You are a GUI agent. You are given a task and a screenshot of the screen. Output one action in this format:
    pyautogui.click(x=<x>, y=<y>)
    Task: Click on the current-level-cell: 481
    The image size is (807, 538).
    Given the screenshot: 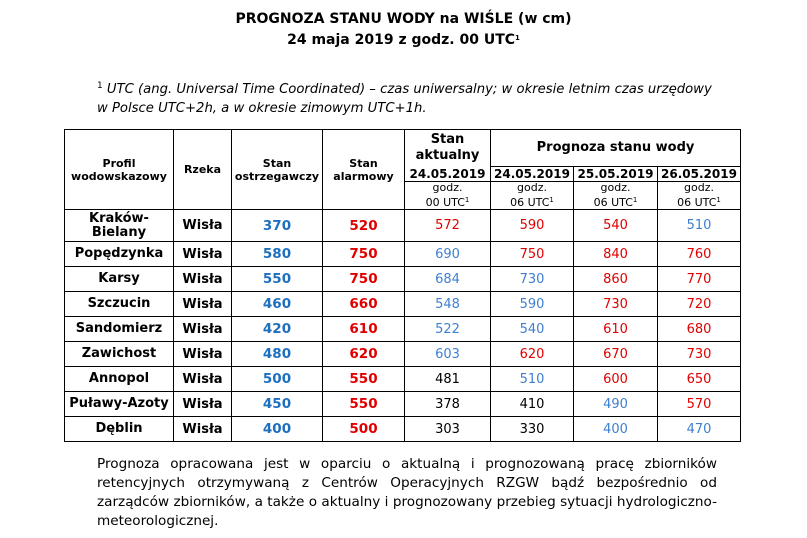 What is the action you would take?
    pyautogui.click(x=447, y=379)
    